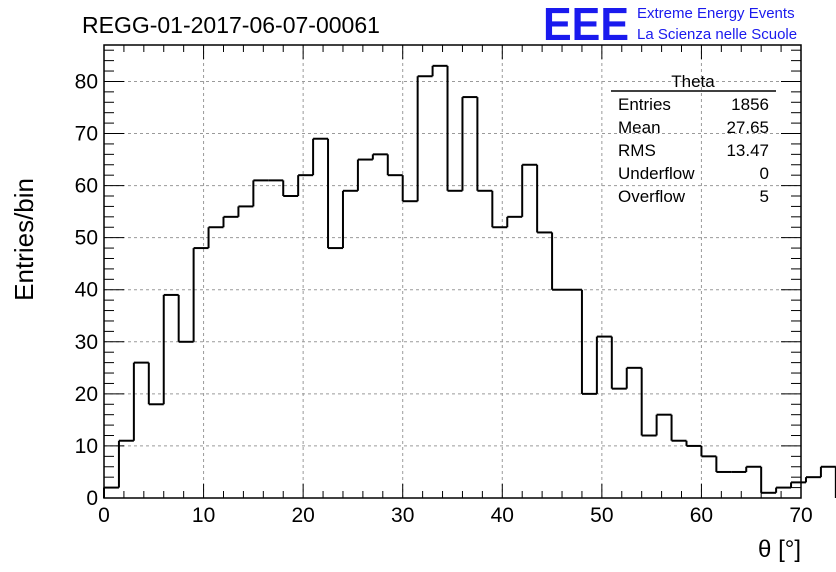 Image resolution: width=836 pixels, height=572 pixels. I want to click on y-axis-label: Entries/bin, so click(24, 239).